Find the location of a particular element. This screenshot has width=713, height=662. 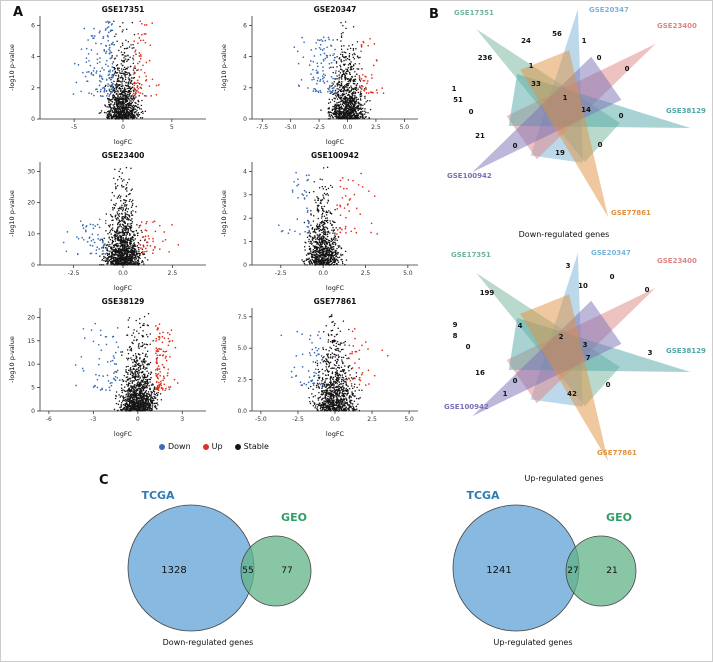

panel-b-label: B is located at coordinates (434, 14).